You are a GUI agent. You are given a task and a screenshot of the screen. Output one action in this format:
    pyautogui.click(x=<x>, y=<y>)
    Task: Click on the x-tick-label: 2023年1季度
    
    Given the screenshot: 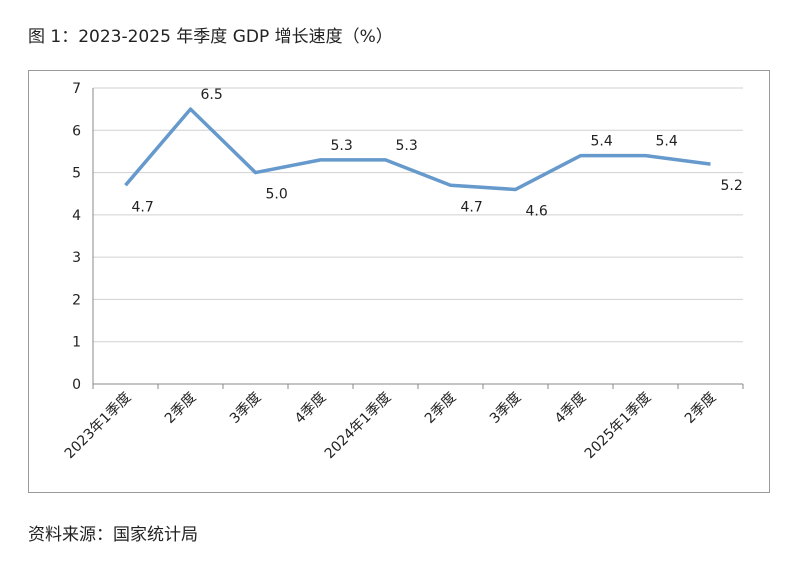 What is the action you would take?
    pyautogui.click(x=98, y=426)
    